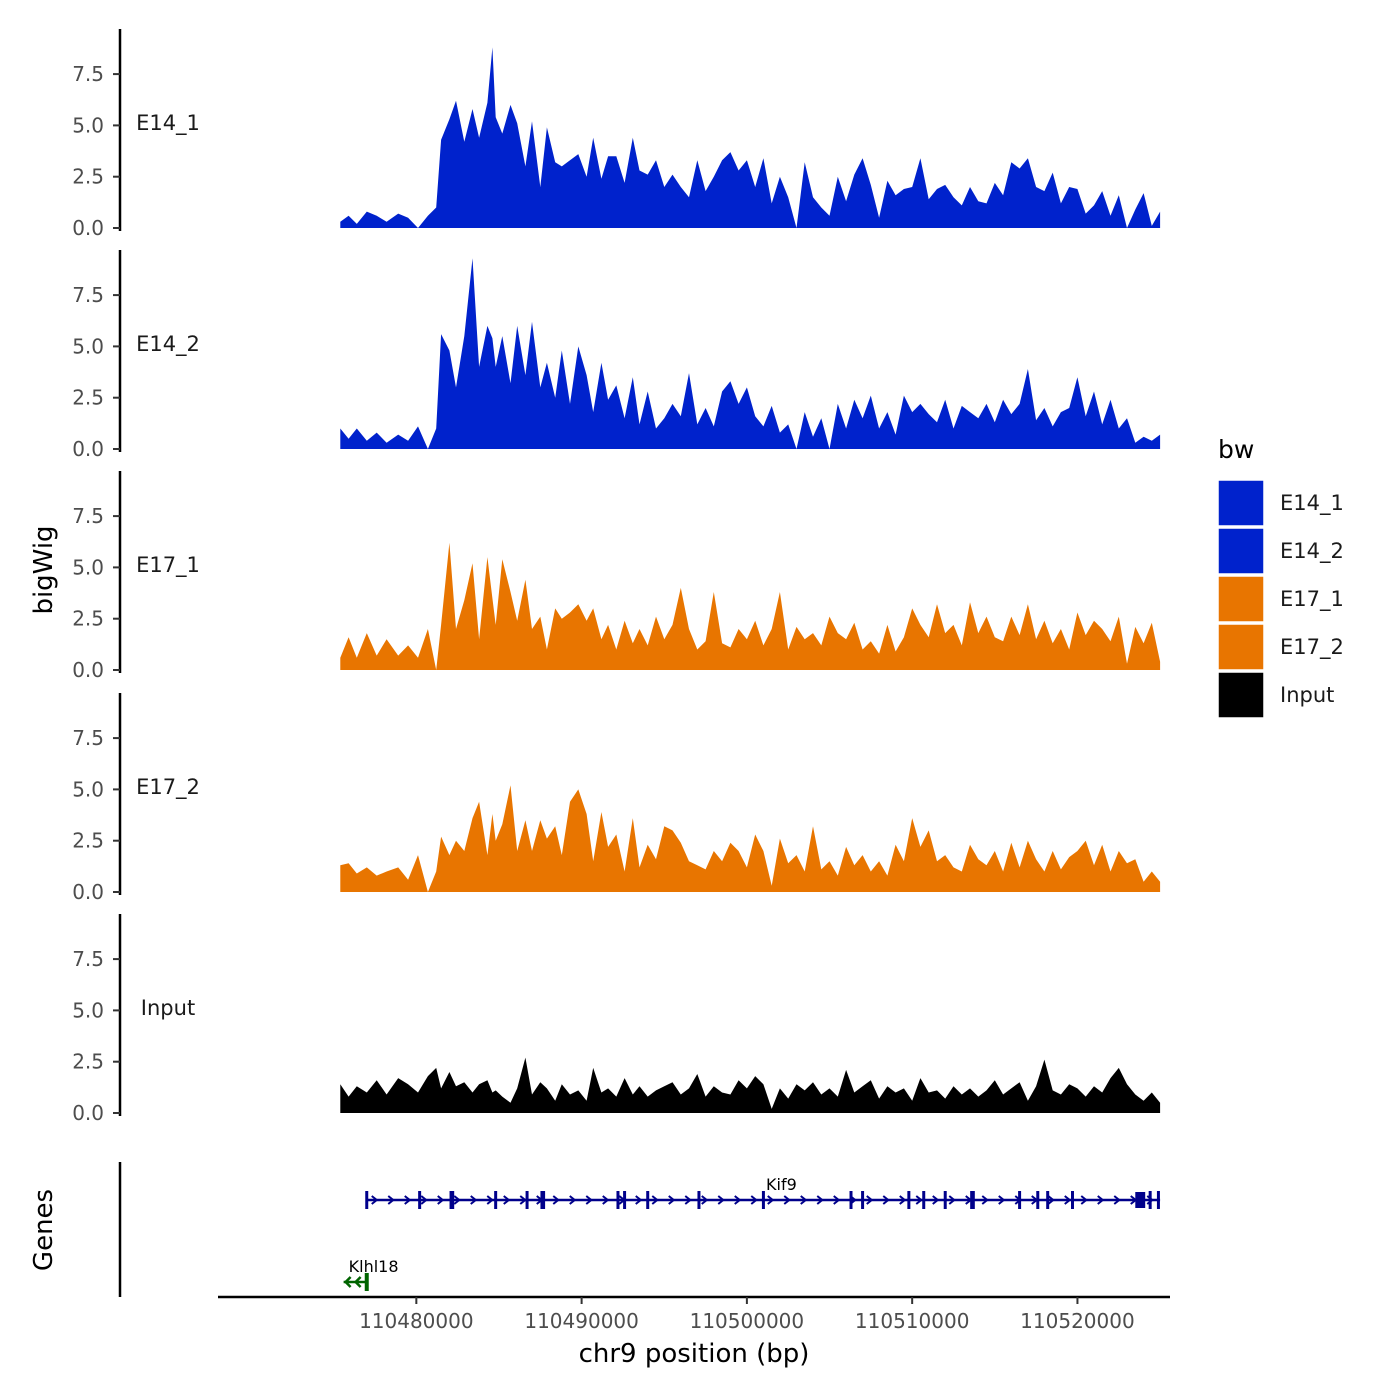  I want to click on legend-label: E14_2, so click(1312, 551).